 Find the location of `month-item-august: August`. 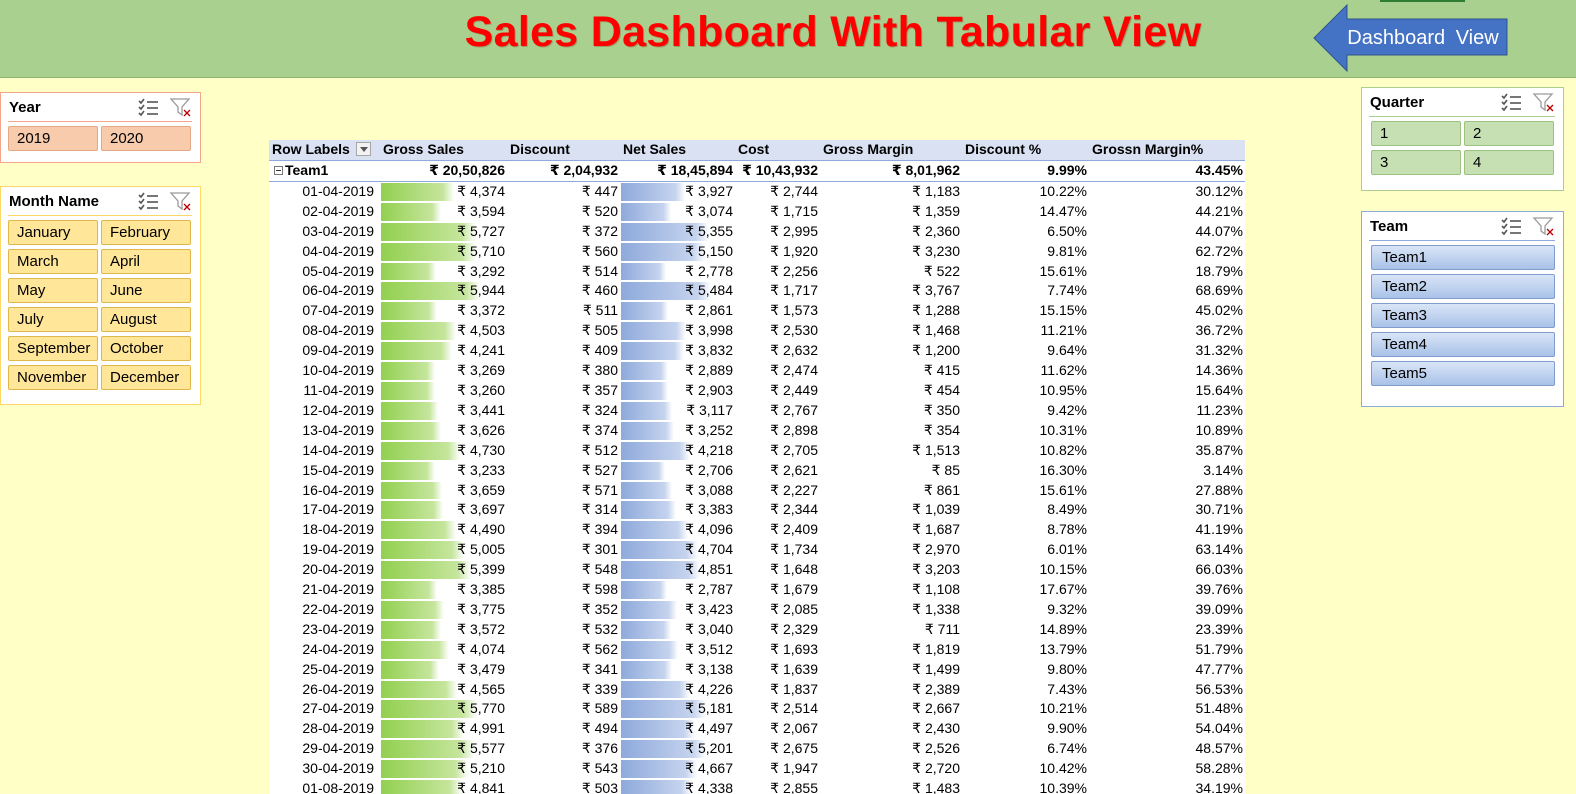

month-item-august: August is located at coordinates (146, 319).